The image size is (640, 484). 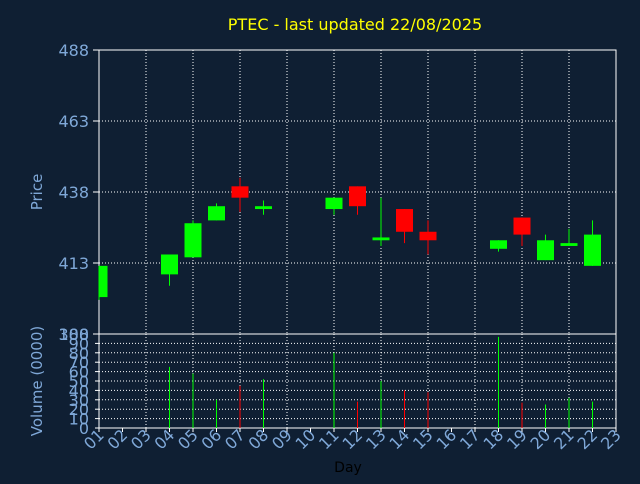 I want to click on volume-tick-label: 60, so click(x=79, y=372).